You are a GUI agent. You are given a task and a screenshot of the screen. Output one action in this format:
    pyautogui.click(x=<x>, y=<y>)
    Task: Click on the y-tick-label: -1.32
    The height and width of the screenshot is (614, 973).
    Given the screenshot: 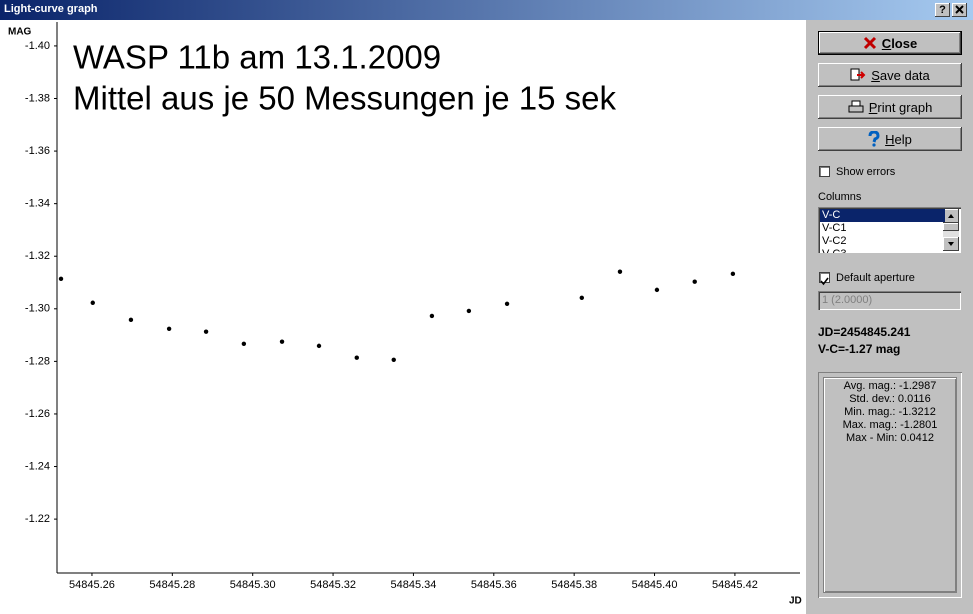 What is the action you would take?
    pyautogui.click(x=37, y=256)
    